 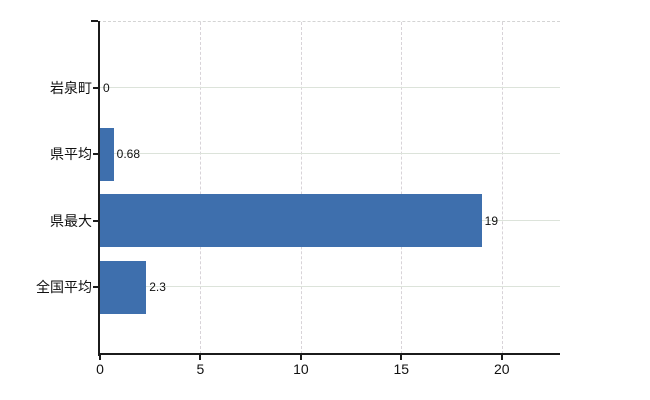 What do you see at coordinates (71, 154) in the screenshot?
I see `category-label: 県平均` at bounding box center [71, 154].